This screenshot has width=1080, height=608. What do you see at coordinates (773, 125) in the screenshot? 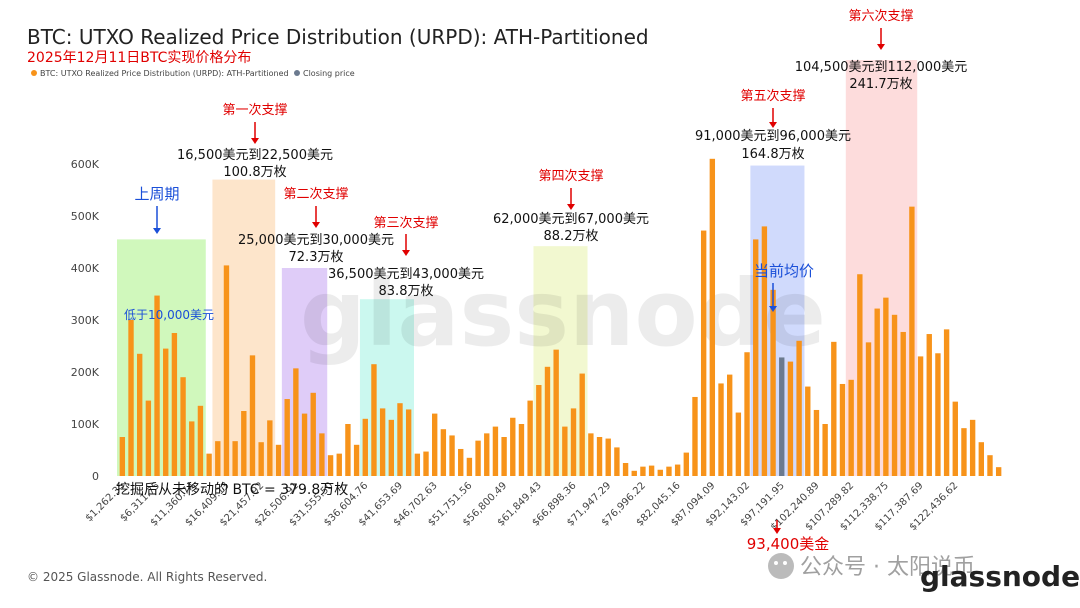
I see `support-arrow-5-head` at bounding box center [773, 125].